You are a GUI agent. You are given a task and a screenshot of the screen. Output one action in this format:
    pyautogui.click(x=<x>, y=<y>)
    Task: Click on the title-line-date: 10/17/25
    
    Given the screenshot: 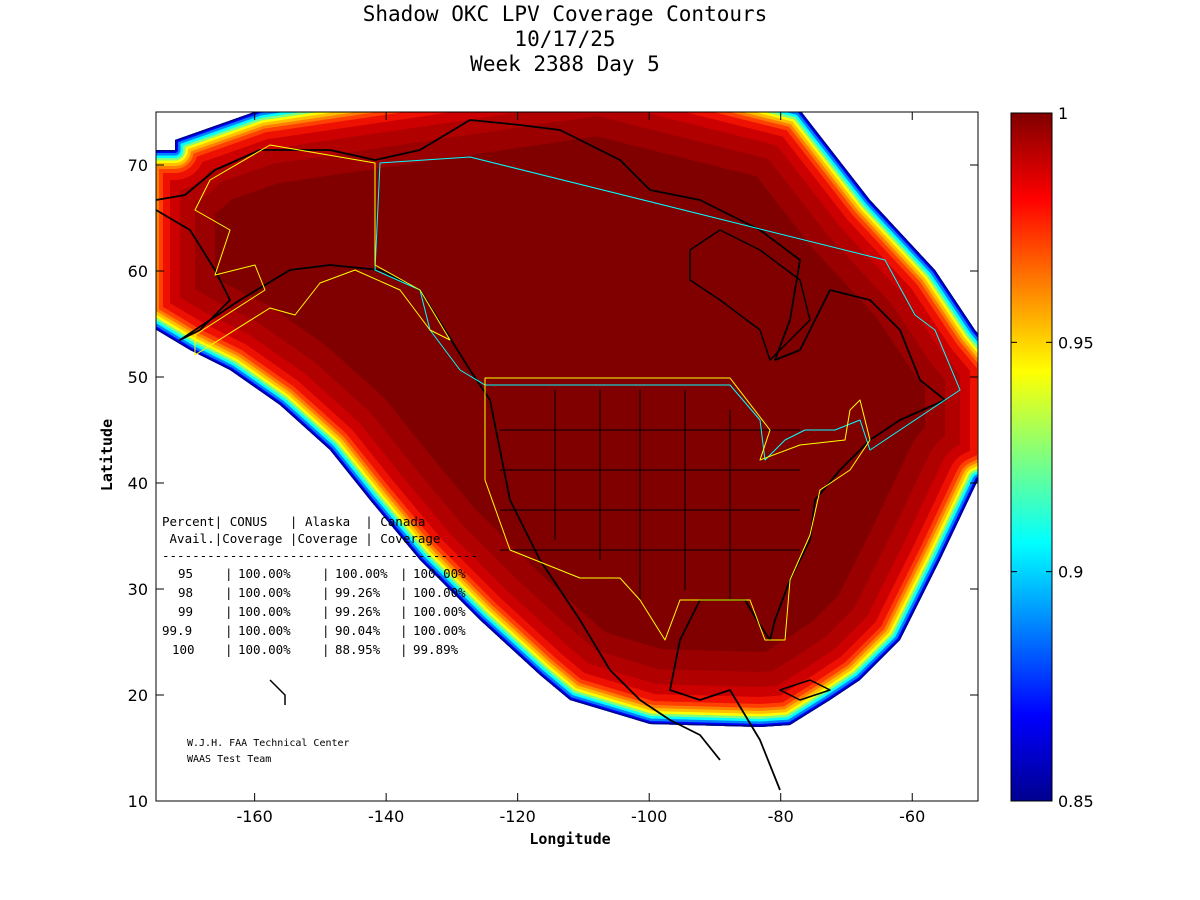 What is the action you would take?
    pyautogui.click(x=565, y=39)
    